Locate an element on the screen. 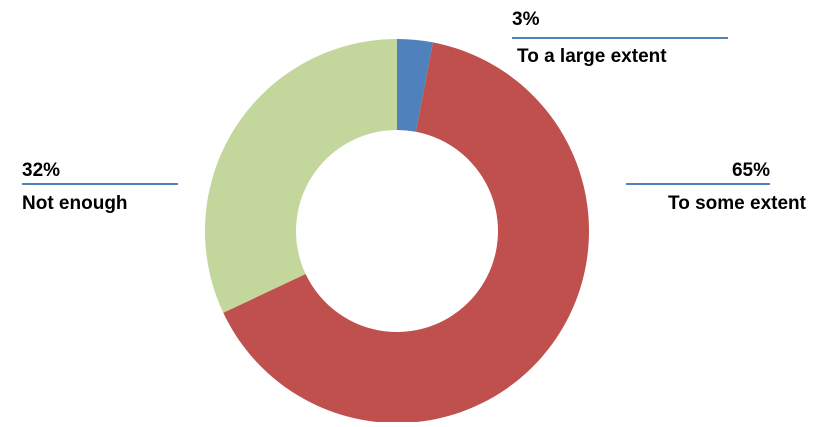 Image resolution: width=823 pixels, height=427 pixels. percent-label-to-some-extent: 65% is located at coordinates (751, 170).